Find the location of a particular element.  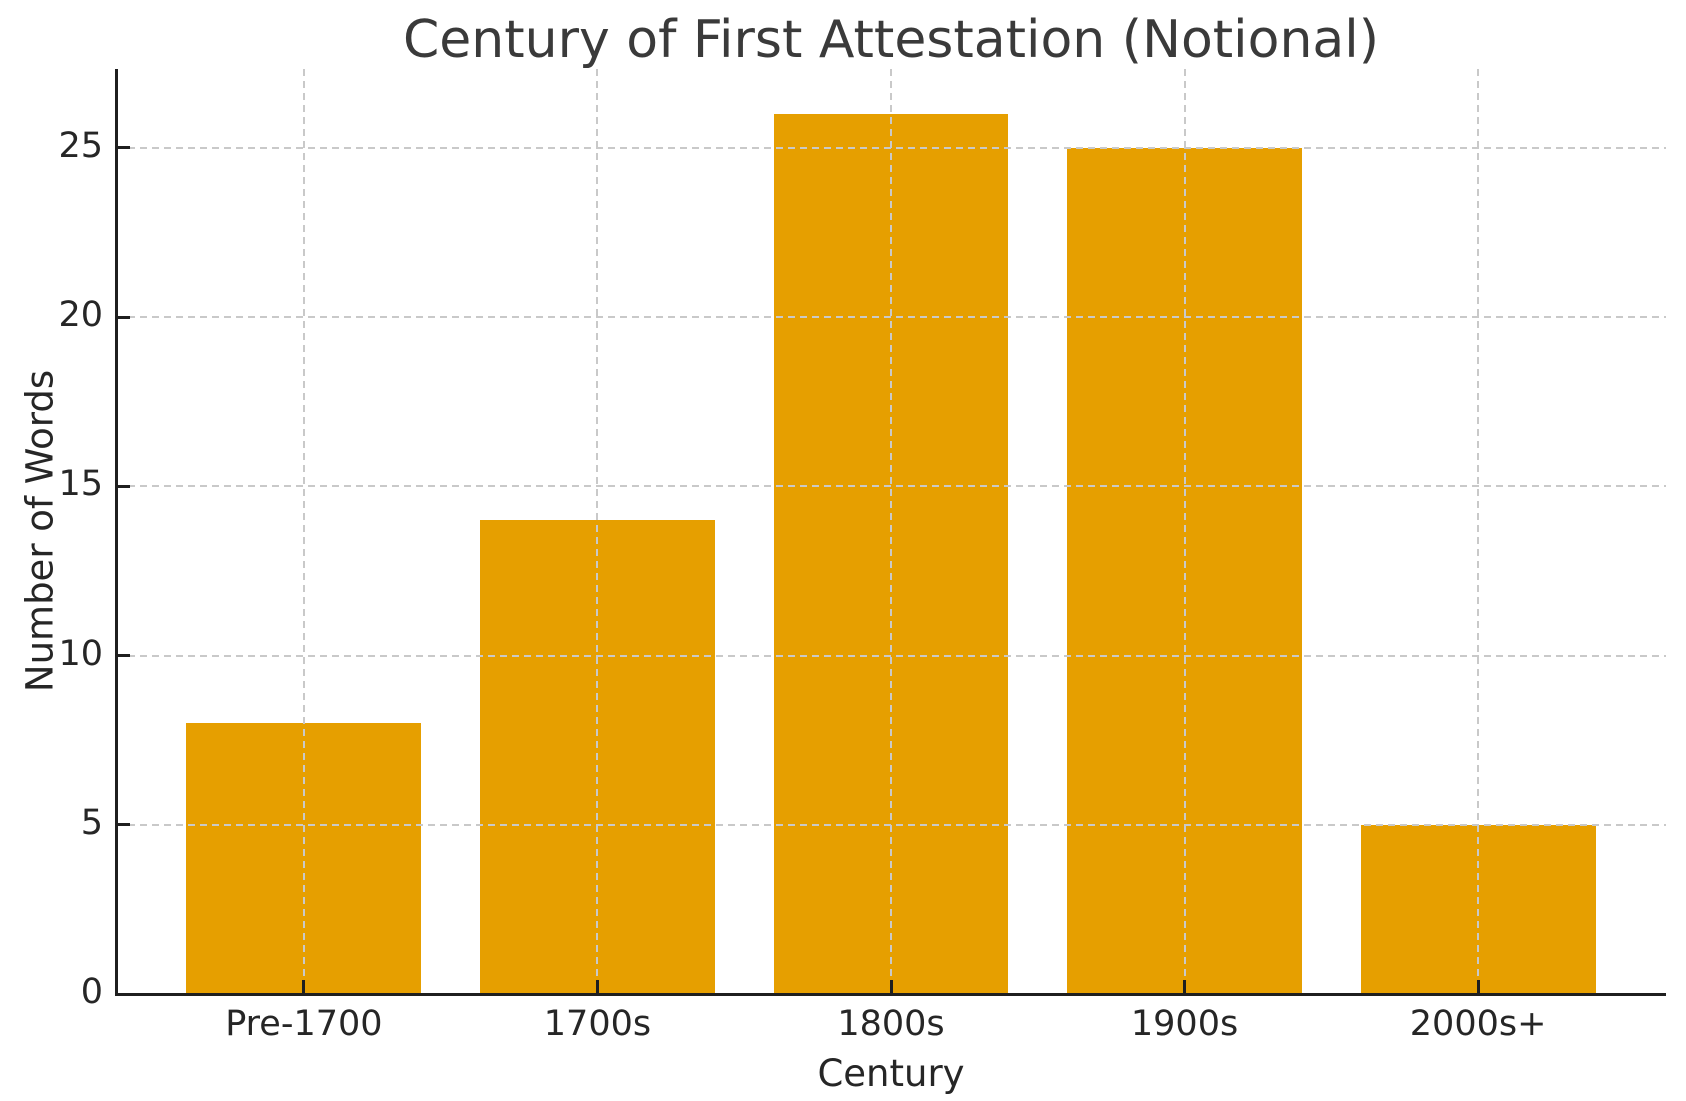

x-tick-1700s is located at coordinates (597, 987).